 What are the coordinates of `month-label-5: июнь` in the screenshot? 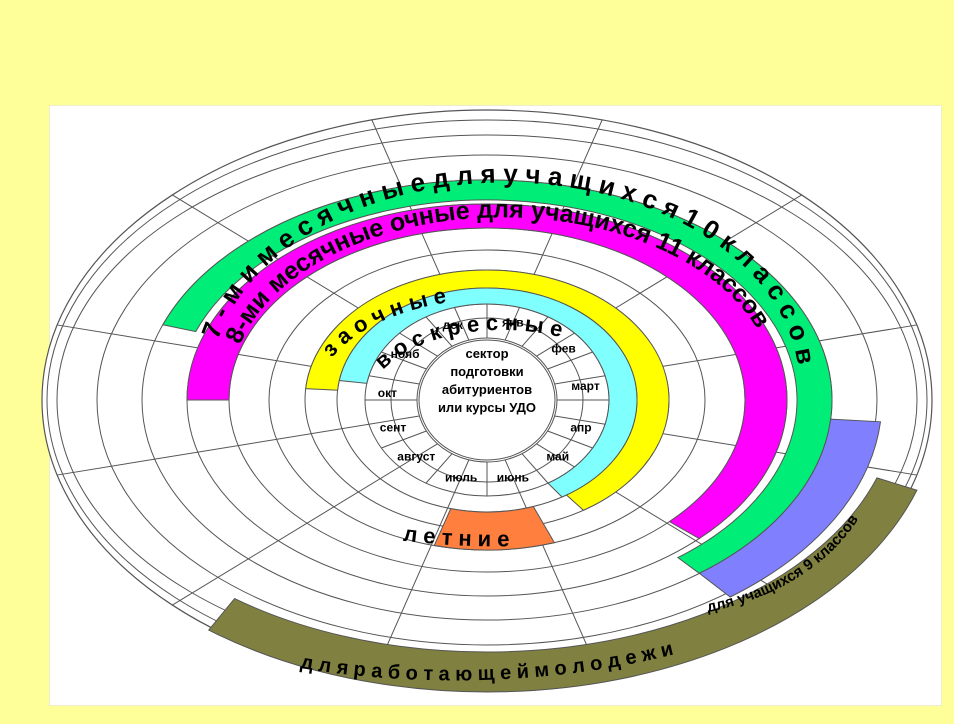 It's located at (513, 477).